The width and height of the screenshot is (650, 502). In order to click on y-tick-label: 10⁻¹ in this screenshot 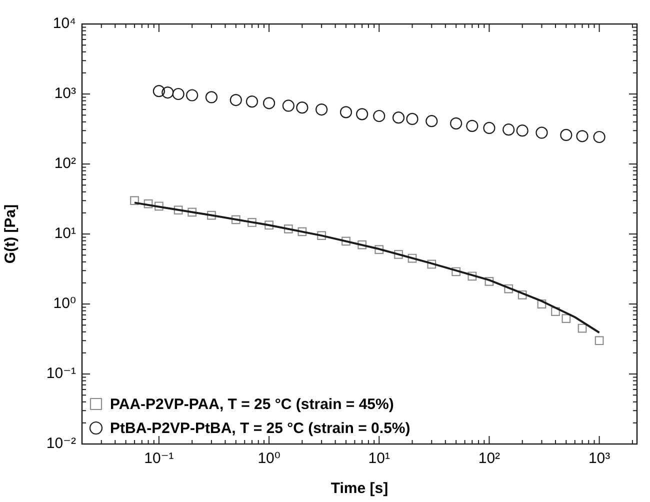, I will do `click(61, 373)`.